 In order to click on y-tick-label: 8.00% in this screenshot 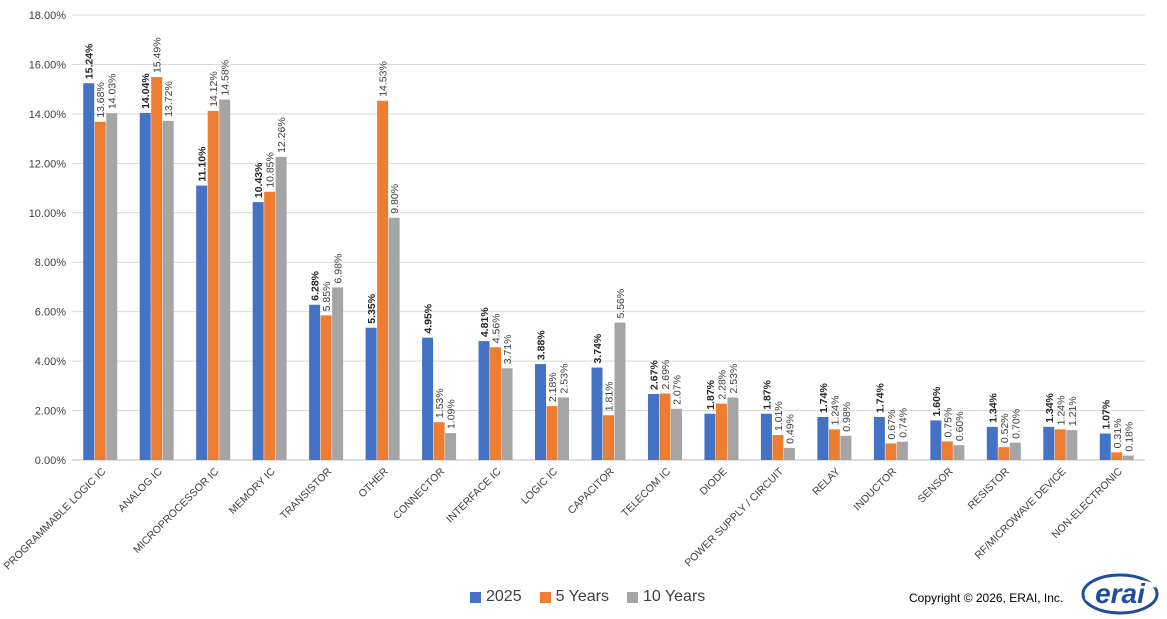, I will do `click(50, 263)`.